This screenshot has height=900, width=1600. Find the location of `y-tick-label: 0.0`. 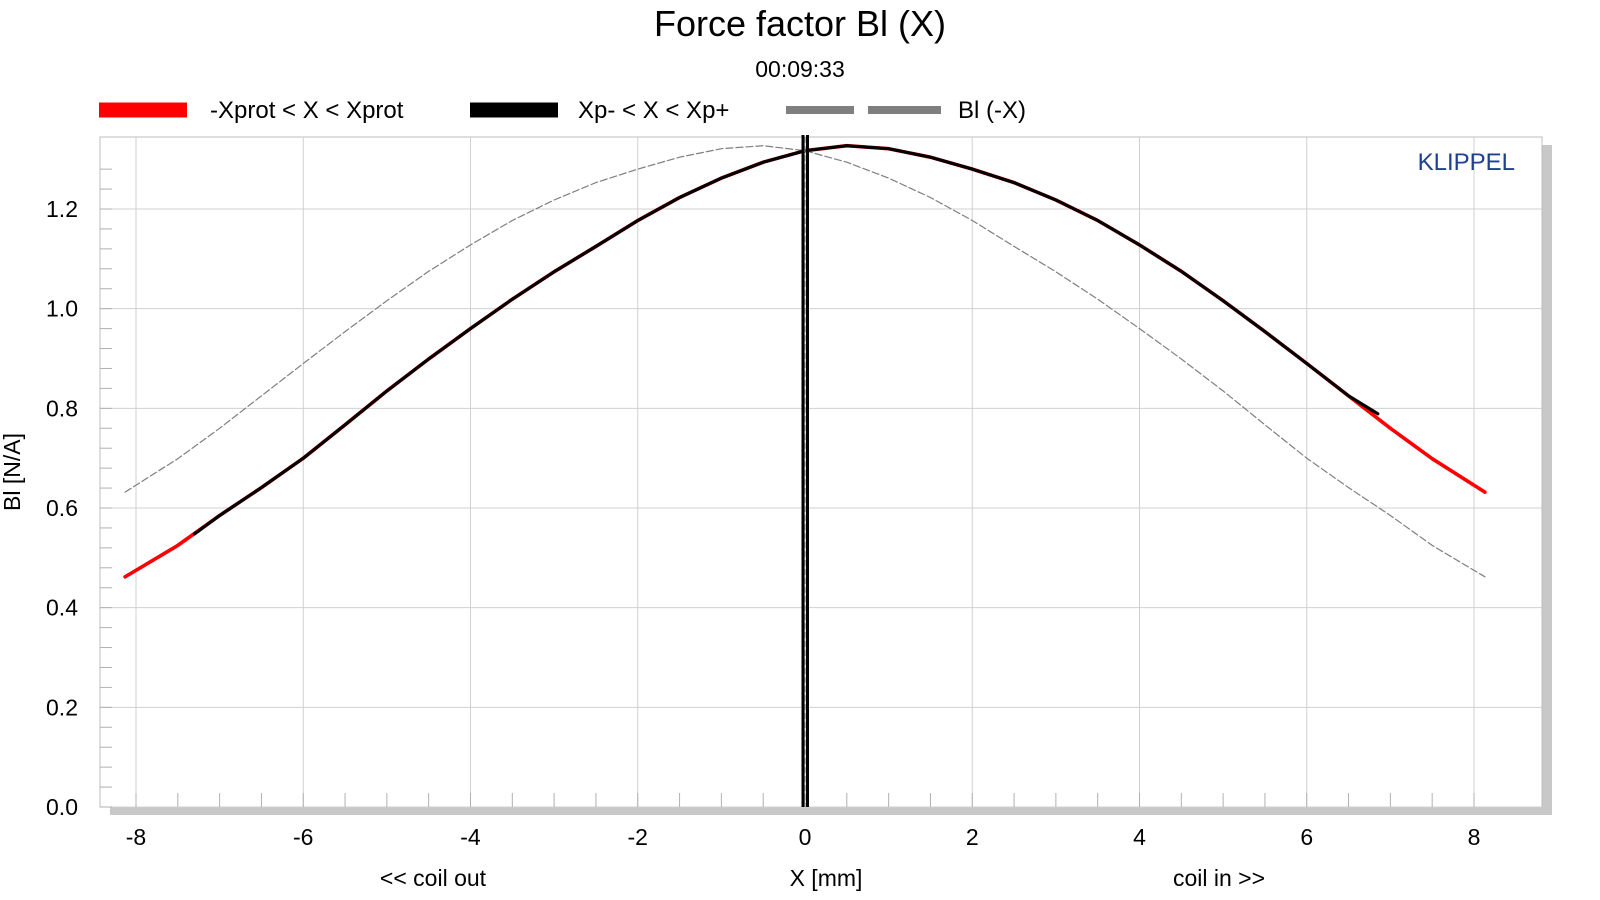

y-tick-label: 0.0 is located at coordinates (62, 807).